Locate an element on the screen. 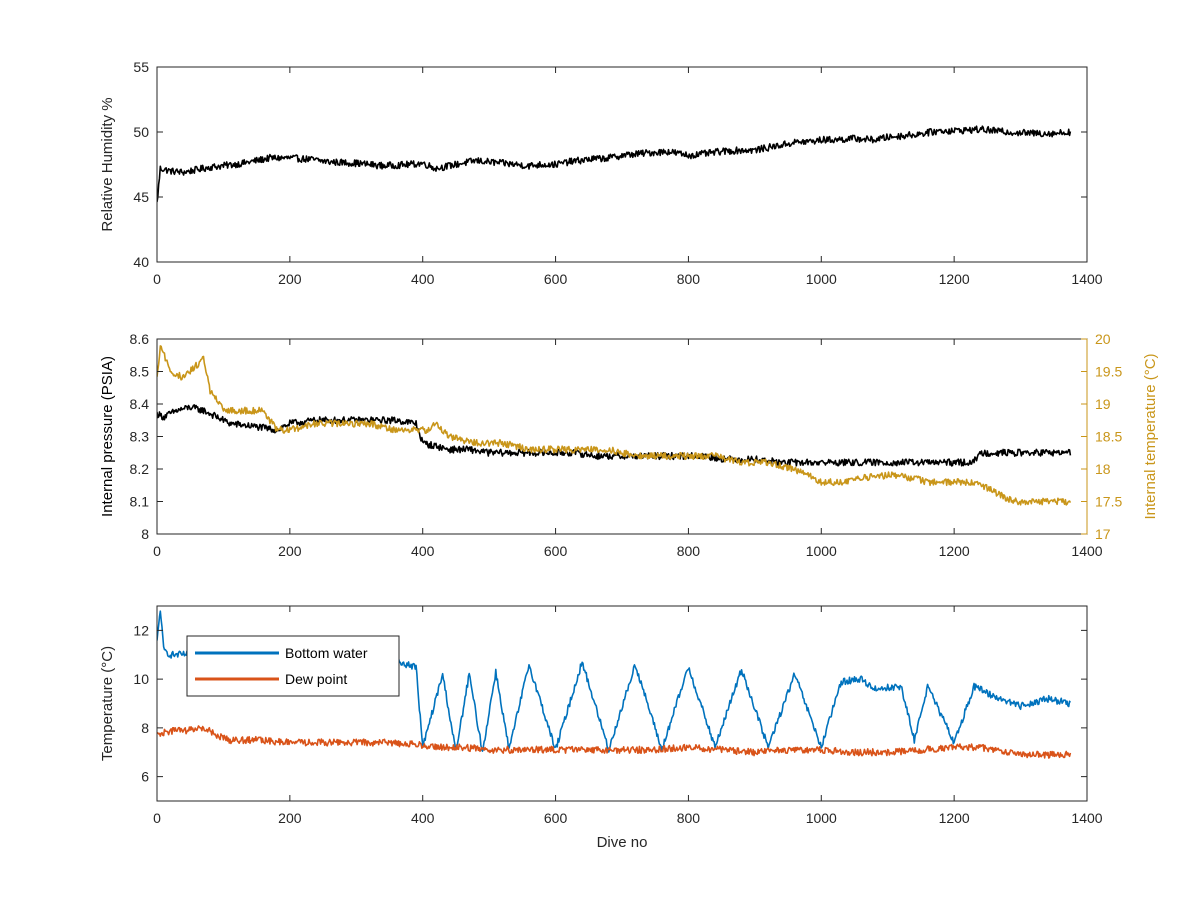 The width and height of the screenshot is (1200, 900). y-tick-label: 10 is located at coordinates (141, 679).